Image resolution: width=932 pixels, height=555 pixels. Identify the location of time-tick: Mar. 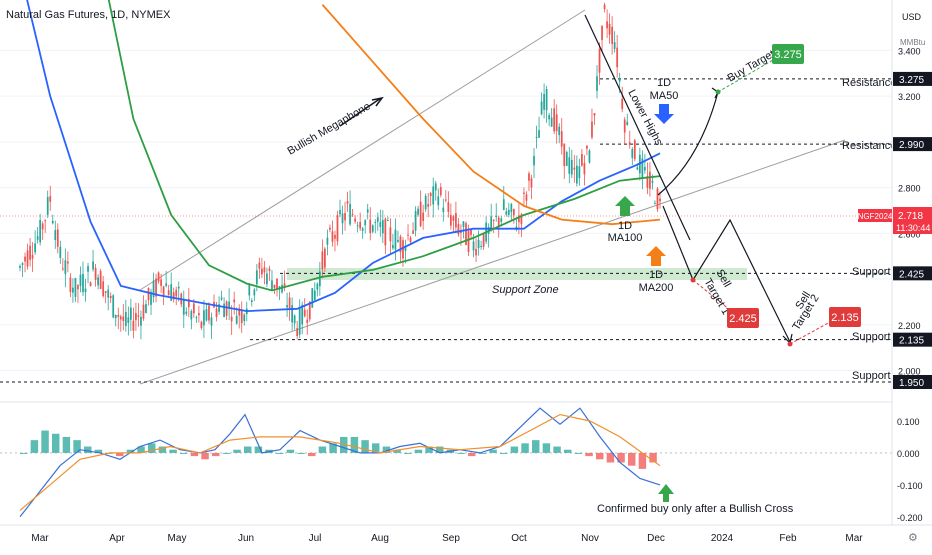
(40, 538).